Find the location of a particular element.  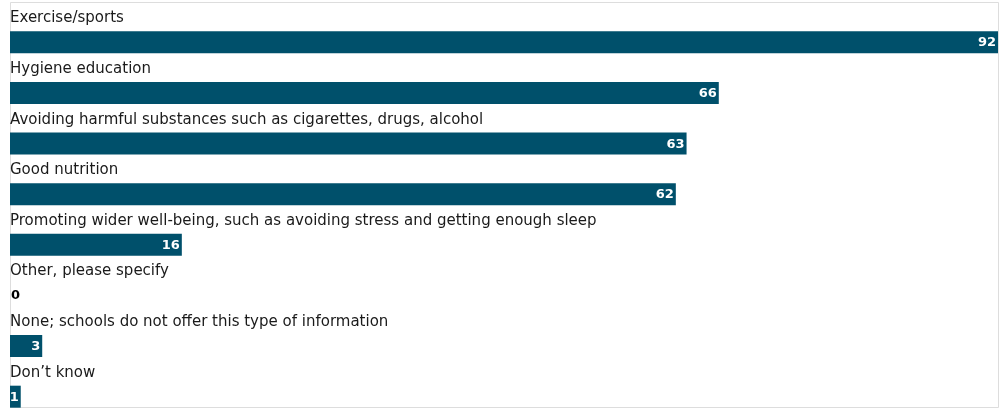

data-label: 0 is located at coordinates (16, 295).